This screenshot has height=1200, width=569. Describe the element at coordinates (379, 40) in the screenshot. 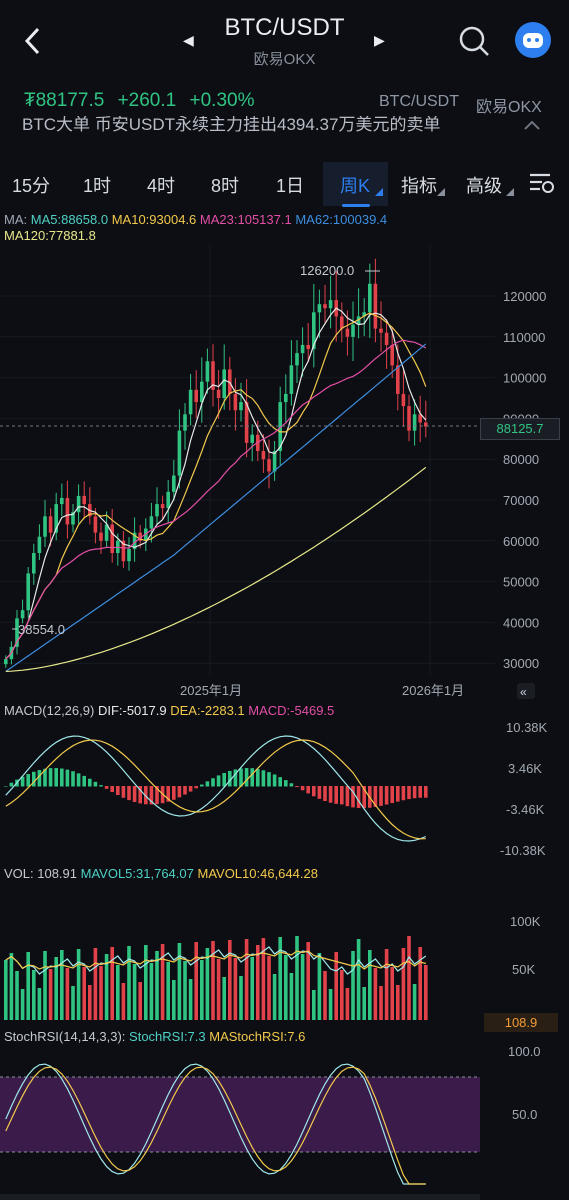

I see `next-pair-button: ▶` at that location.